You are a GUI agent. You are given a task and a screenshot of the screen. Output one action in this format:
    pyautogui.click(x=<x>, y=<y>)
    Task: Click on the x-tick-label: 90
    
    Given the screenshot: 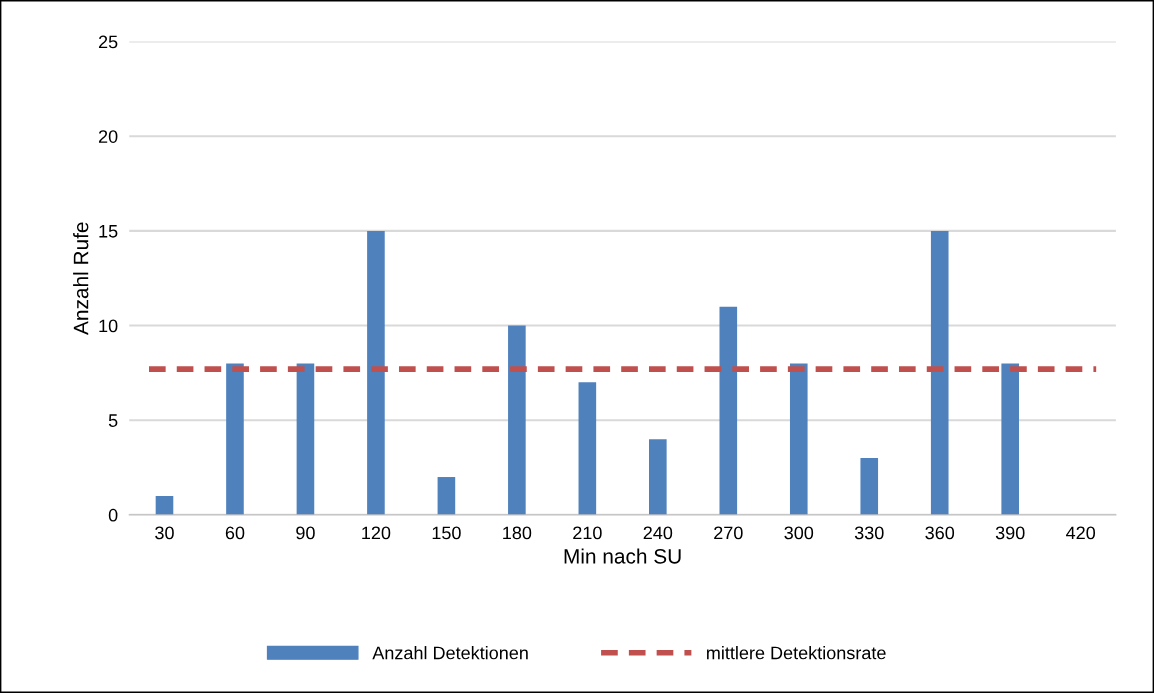 What is the action you would take?
    pyautogui.click(x=305, y=533)
    